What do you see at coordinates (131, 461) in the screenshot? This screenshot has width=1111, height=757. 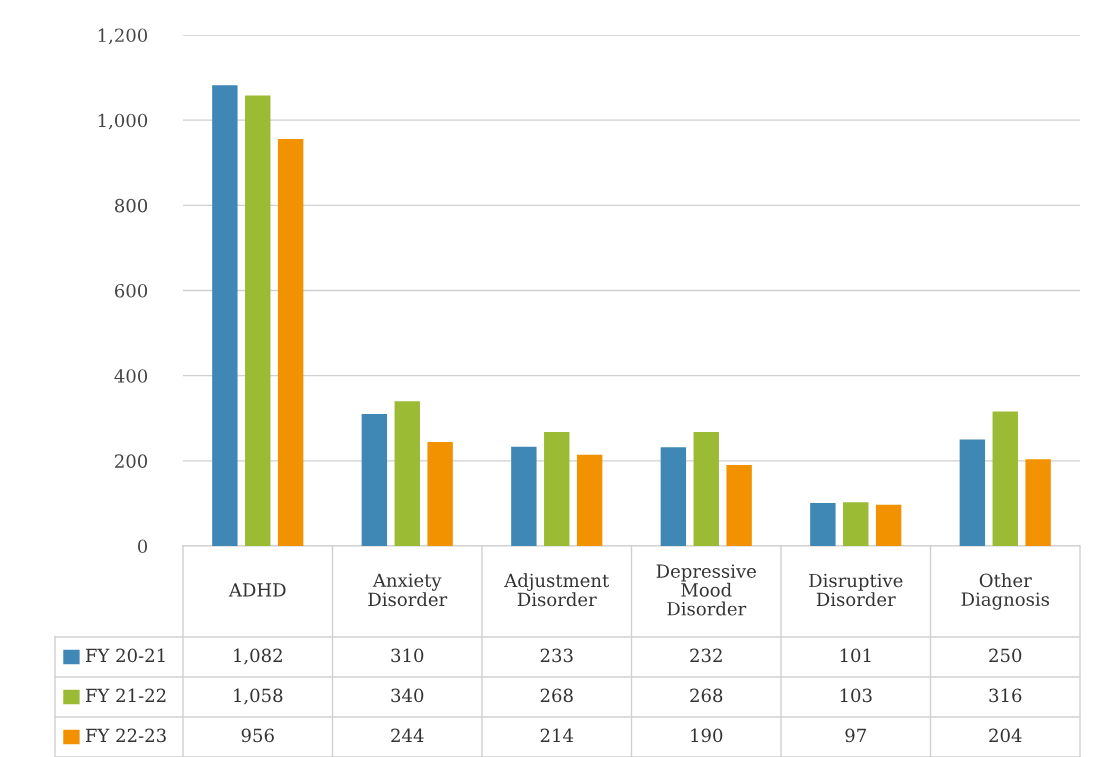 I see `y-tick-label: 200` at bounding box center [131, 461].